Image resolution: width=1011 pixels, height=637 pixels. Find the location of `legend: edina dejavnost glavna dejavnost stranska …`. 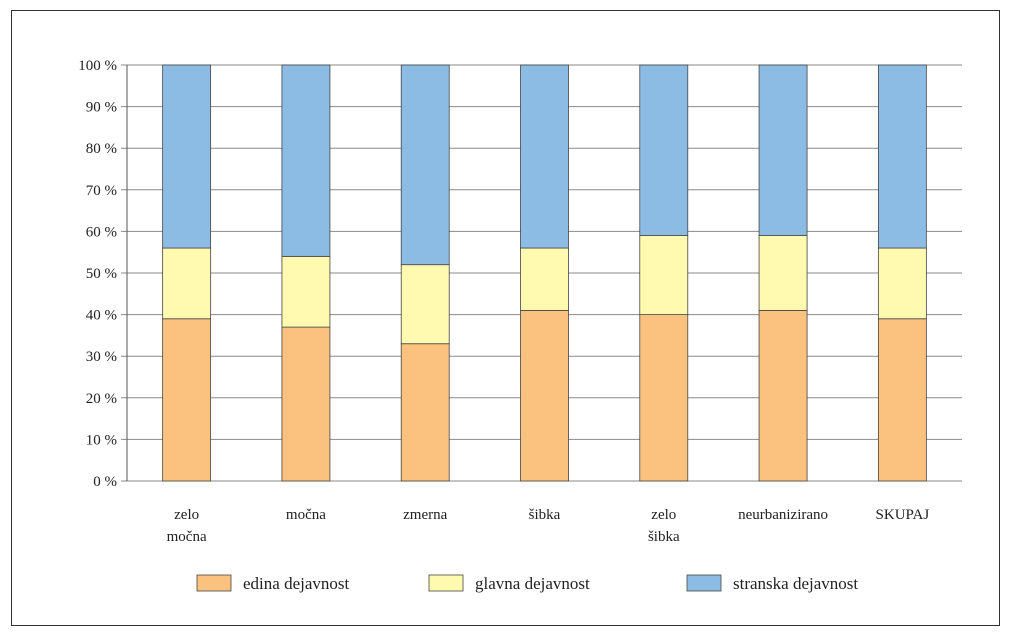

legend: edina dejavnost glavna dejavnost stranska … is located at coordinates (527, 583).